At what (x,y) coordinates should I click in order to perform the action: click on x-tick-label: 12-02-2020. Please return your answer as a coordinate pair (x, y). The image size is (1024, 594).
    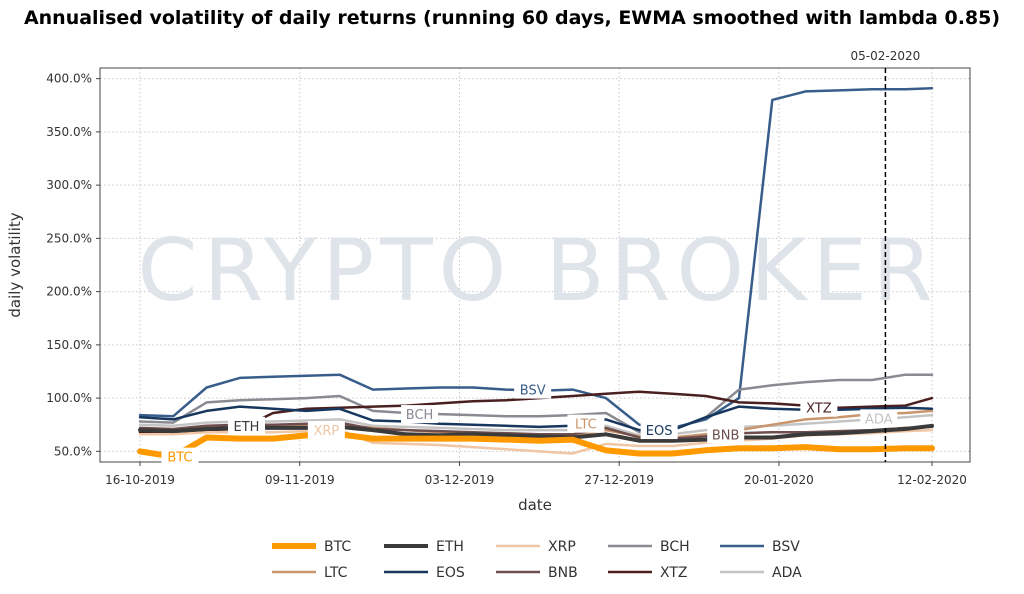
    Looking at the image, I should click on (932, 480).